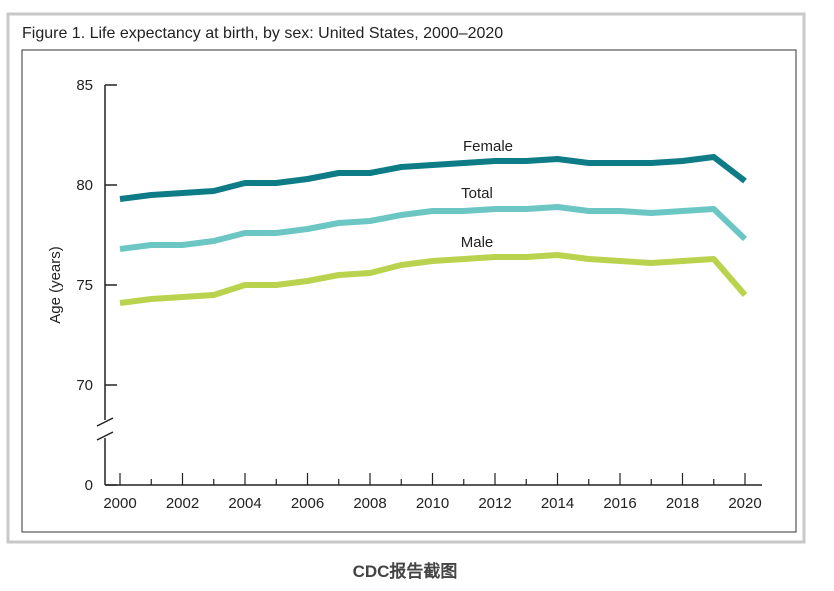 This screenshot has height=591, width=834. Describe the element at coordinates (405, 571) in the screenshot. I see `caption: CDC报告截图` at that location.